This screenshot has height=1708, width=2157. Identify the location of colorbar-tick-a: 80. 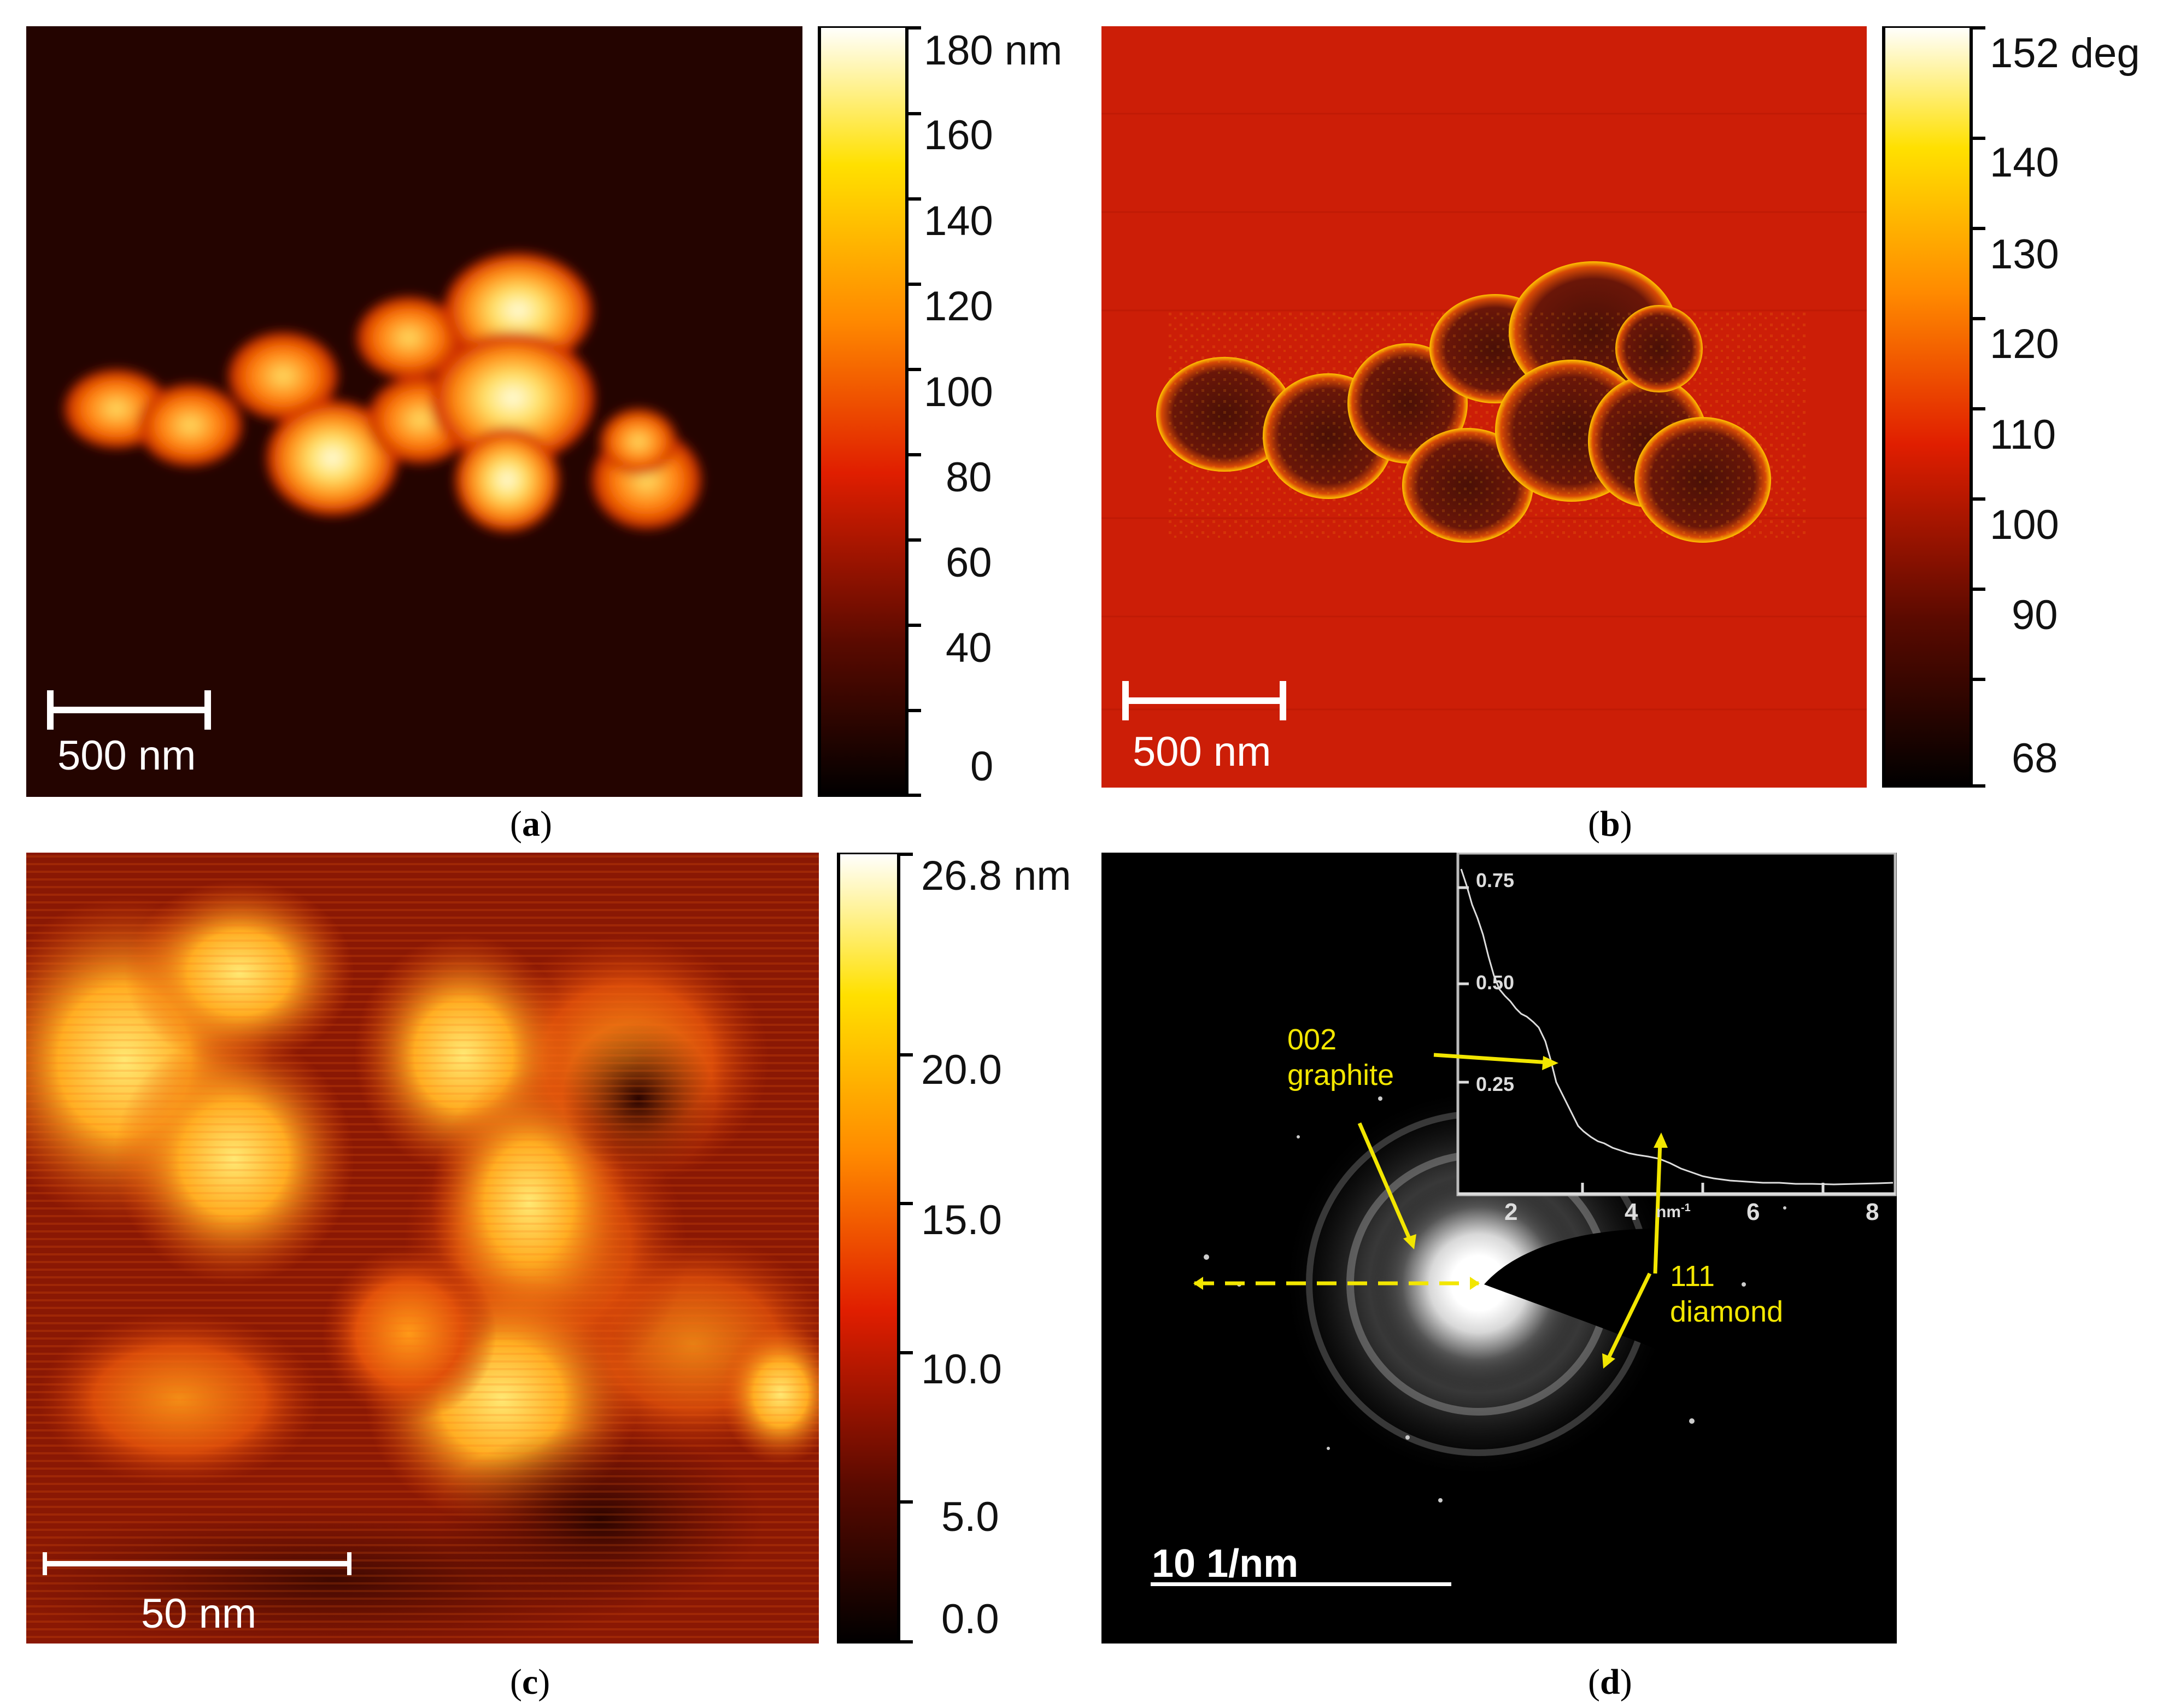
(969, 478).